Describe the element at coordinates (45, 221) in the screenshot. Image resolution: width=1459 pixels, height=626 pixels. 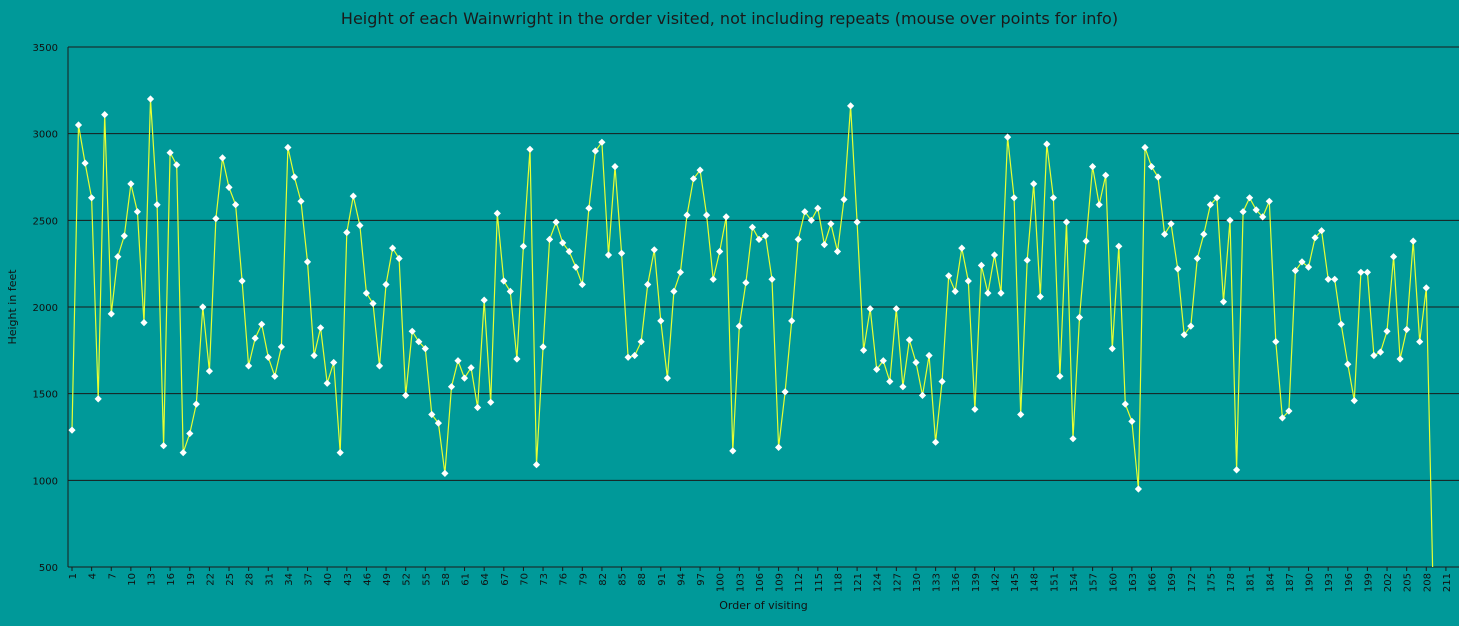
I see `y-tick-label-2500: 2500` at that location.